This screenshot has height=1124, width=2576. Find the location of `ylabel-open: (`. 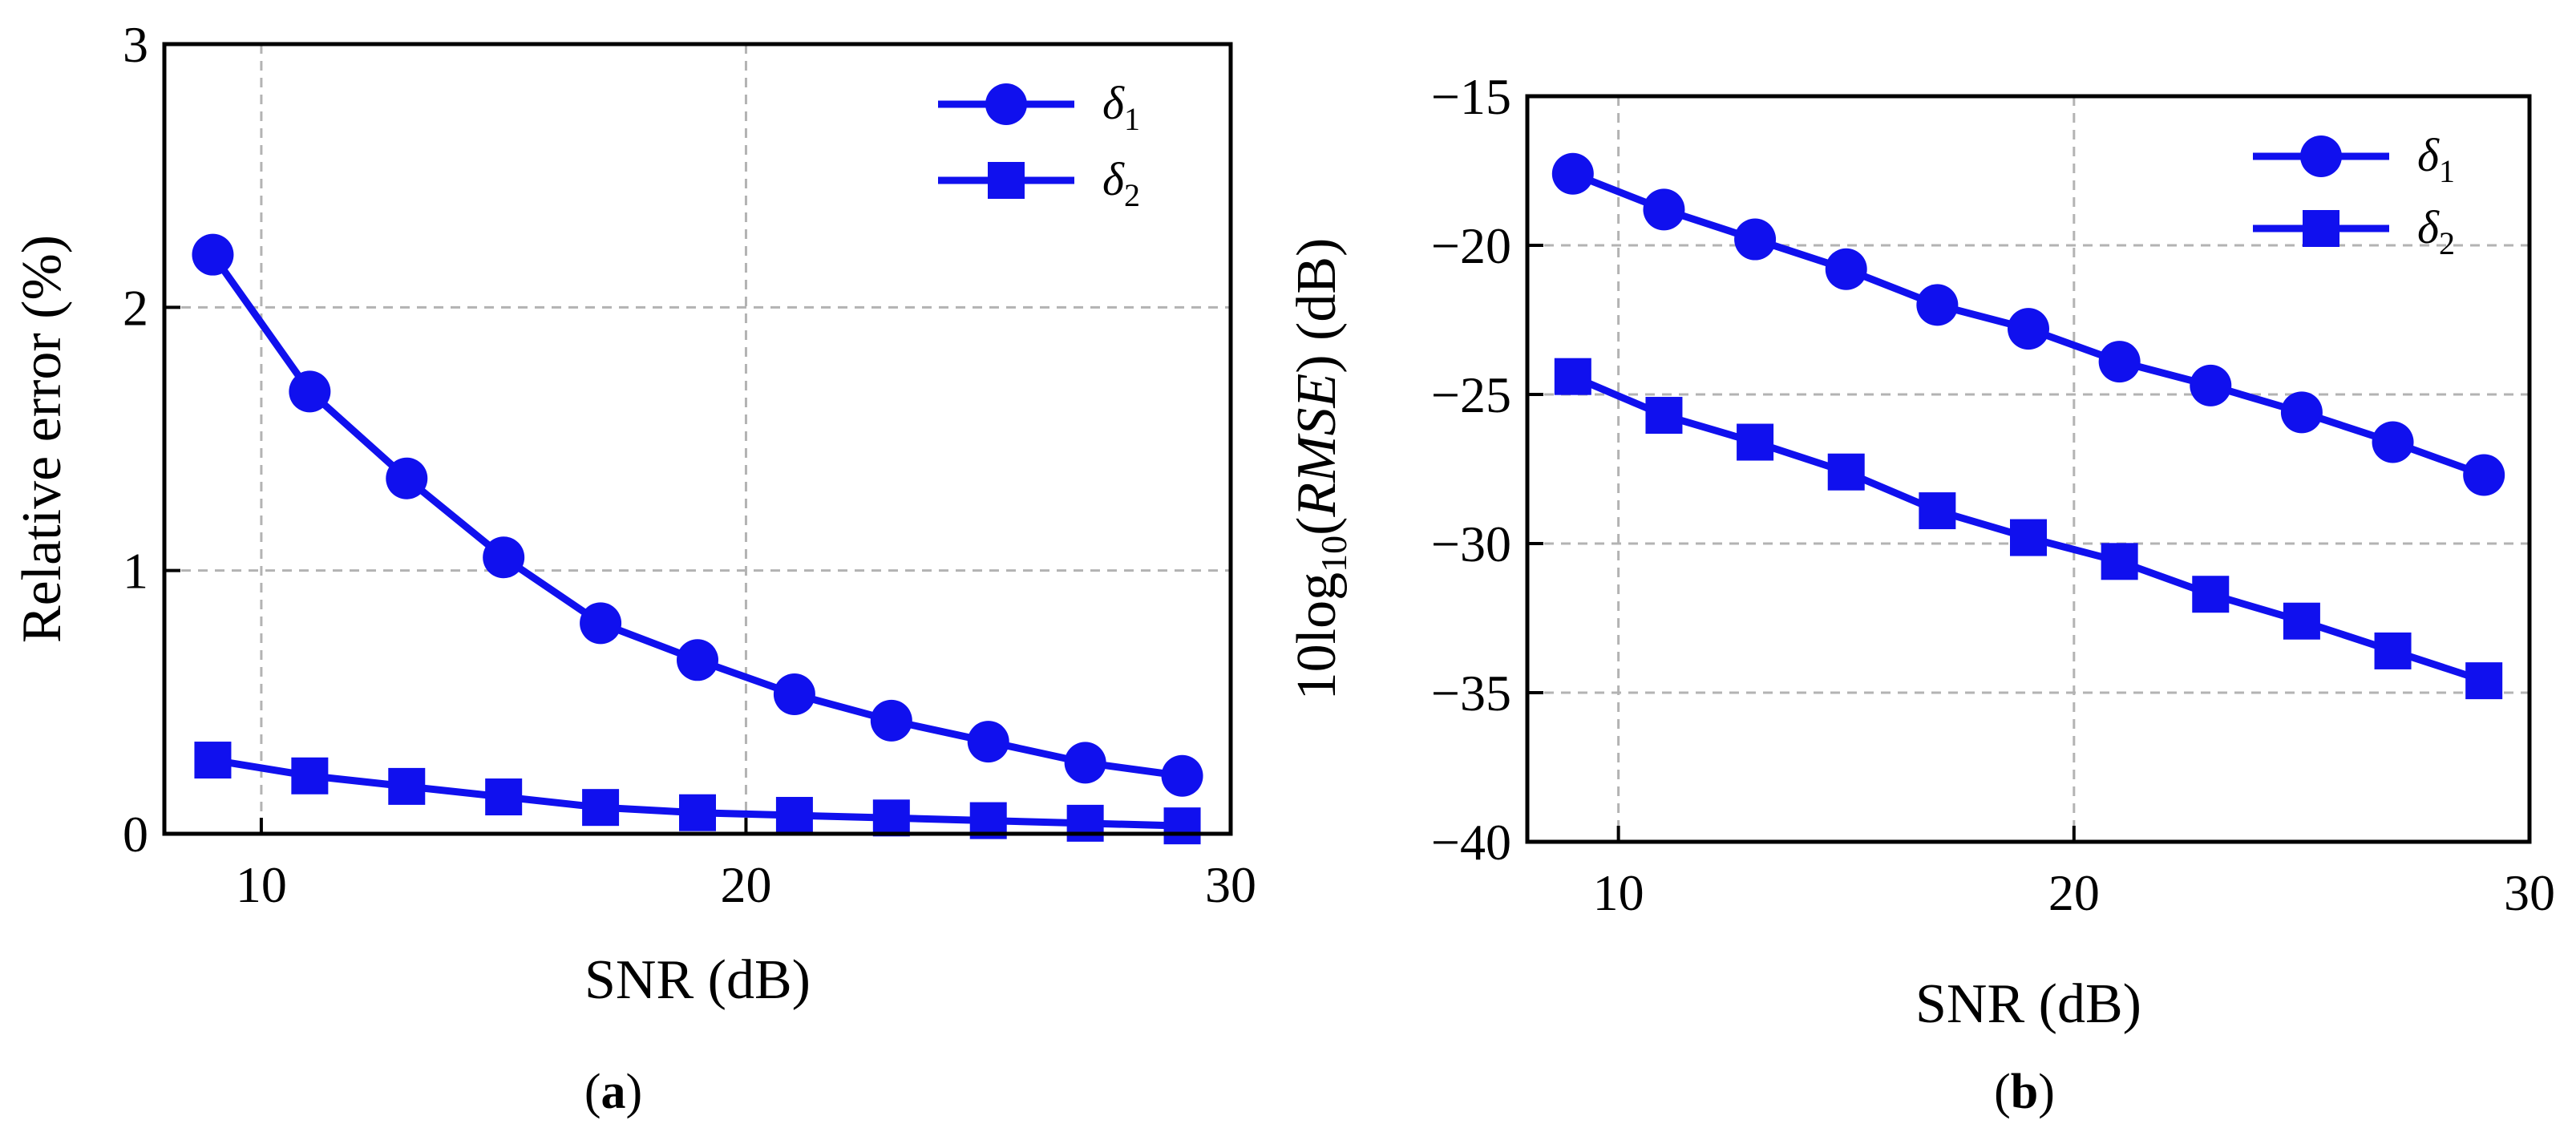

ylabel-open: ( is located at coordinates (1317, 526).